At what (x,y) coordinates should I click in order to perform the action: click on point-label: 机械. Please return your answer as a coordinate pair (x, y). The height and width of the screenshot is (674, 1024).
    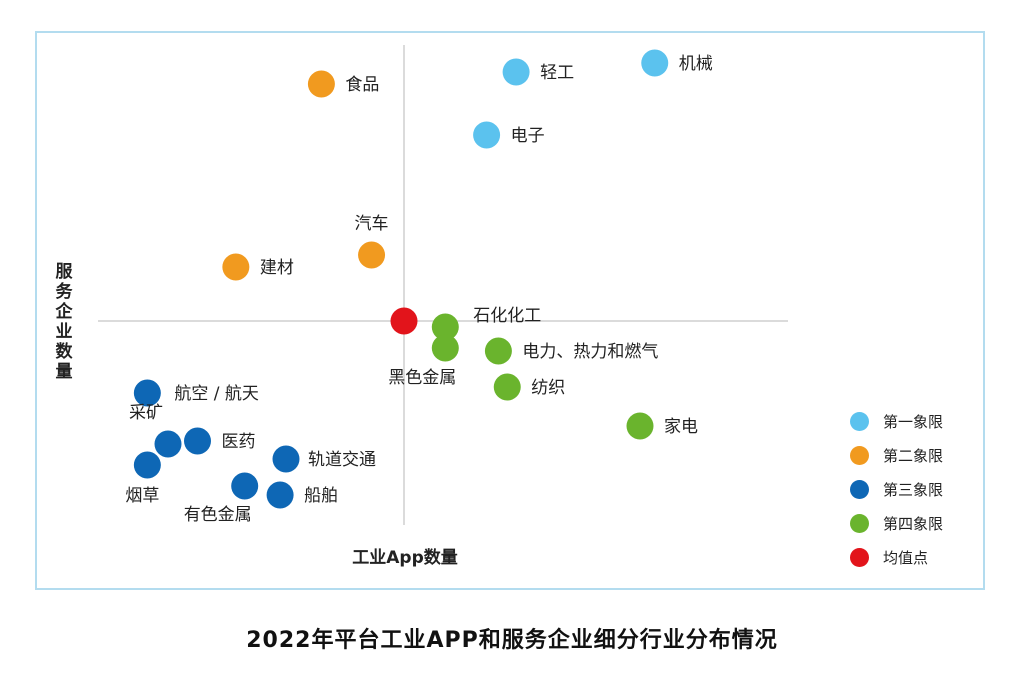
    Looking at the image, I should click on (696, 64).